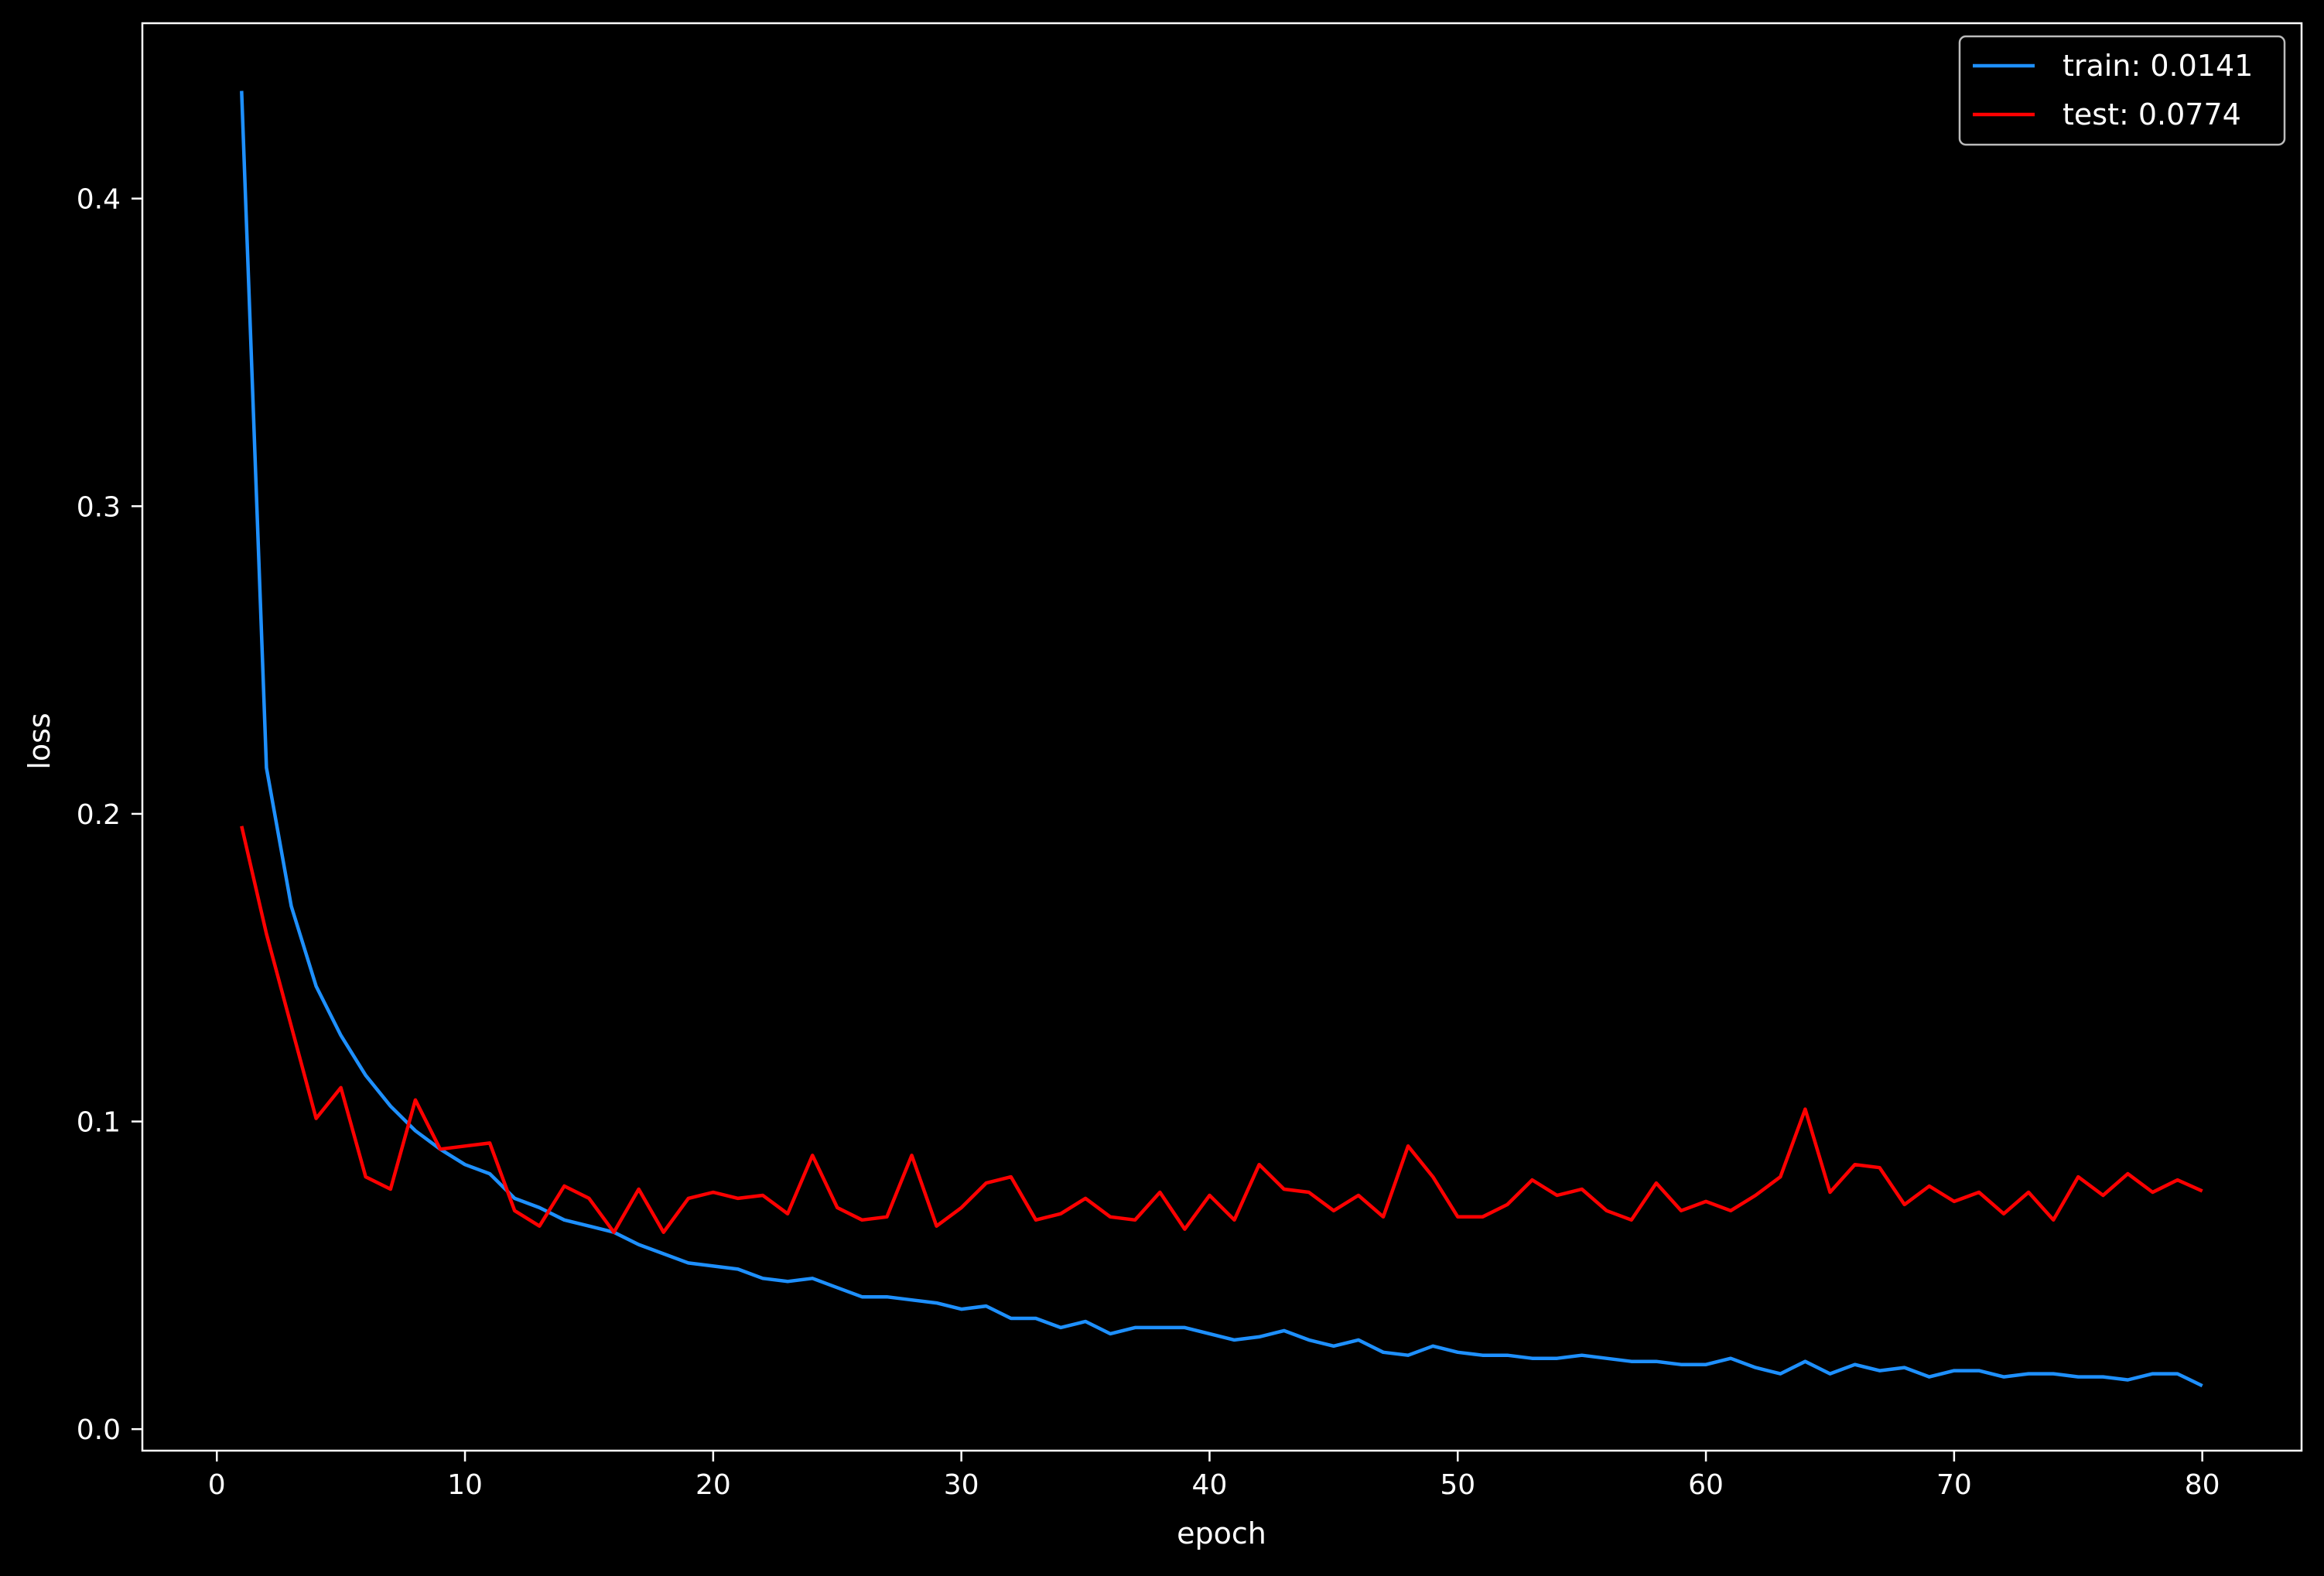 The height and width of the screenshot is (1576, 2324). Describe the element at coordinates (99, 815) in the screenshot. I see `y-tick-label: 0.2` at that location.